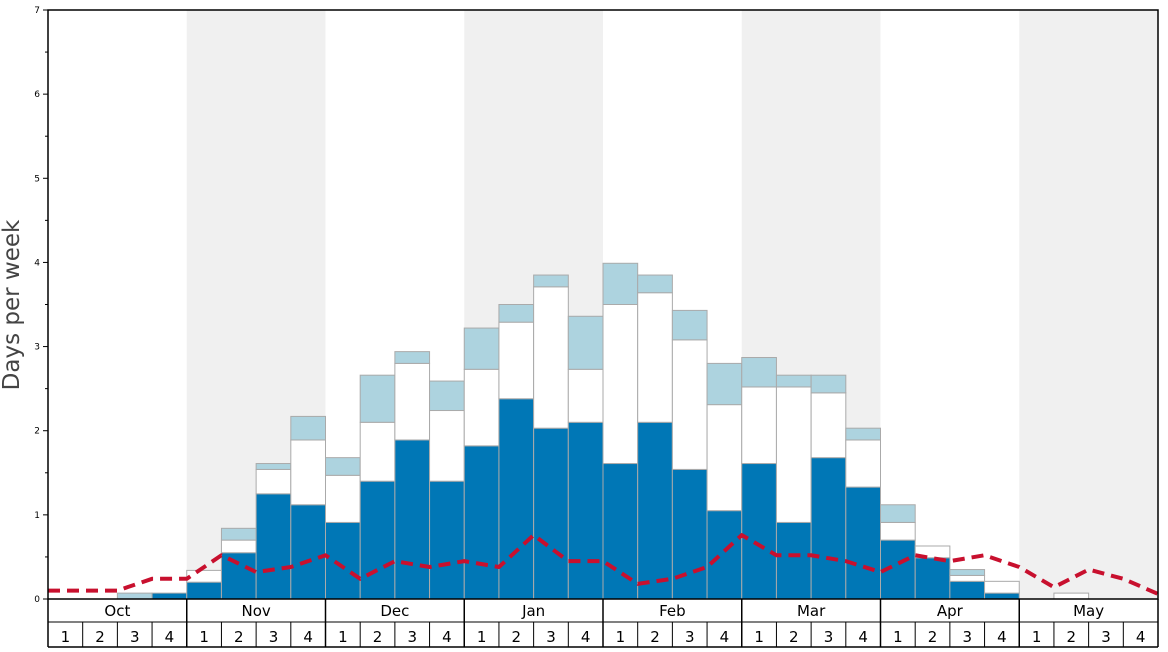 This screenshot has width=1168, height=652. What do you see at coordinates (117, 611) in the screenshot?
I see `month-label-oct: Oct` at bounding box center [117, 611].